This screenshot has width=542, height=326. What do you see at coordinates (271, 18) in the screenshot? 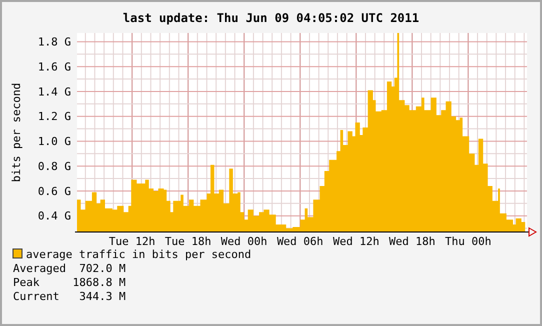
I see `chart-title: last update: Thu Jun 09 04:05:02 UTC 2011` at bounding box center [271, 18].